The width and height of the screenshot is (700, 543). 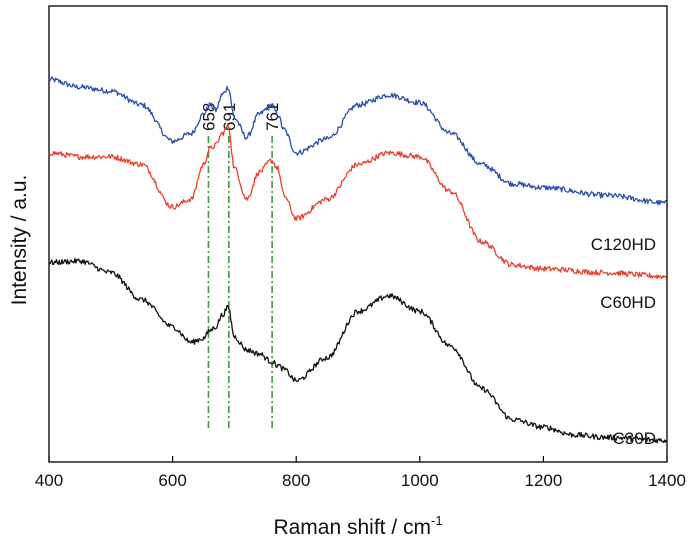 I want to click on series-label-c60hd: C60HD, so click(x=628, y=302).